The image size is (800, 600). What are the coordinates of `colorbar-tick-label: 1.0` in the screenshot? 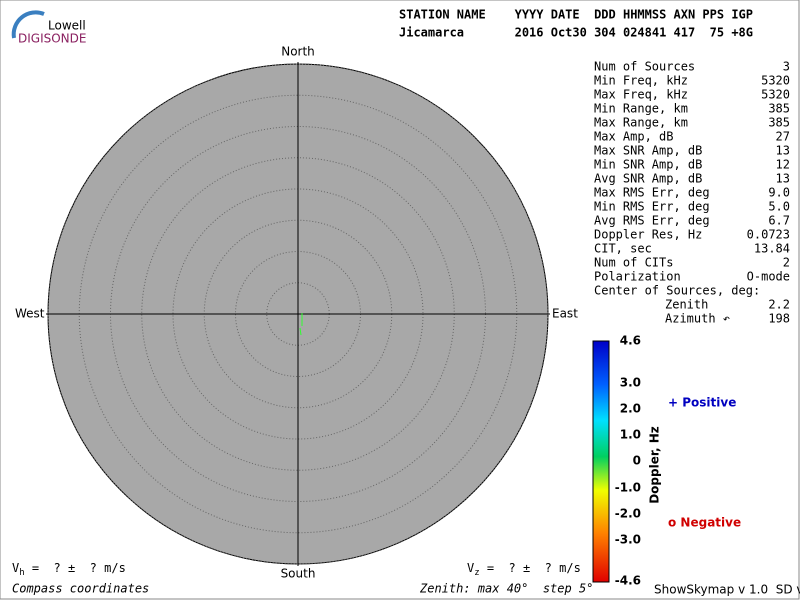 It's located at (630, 435).